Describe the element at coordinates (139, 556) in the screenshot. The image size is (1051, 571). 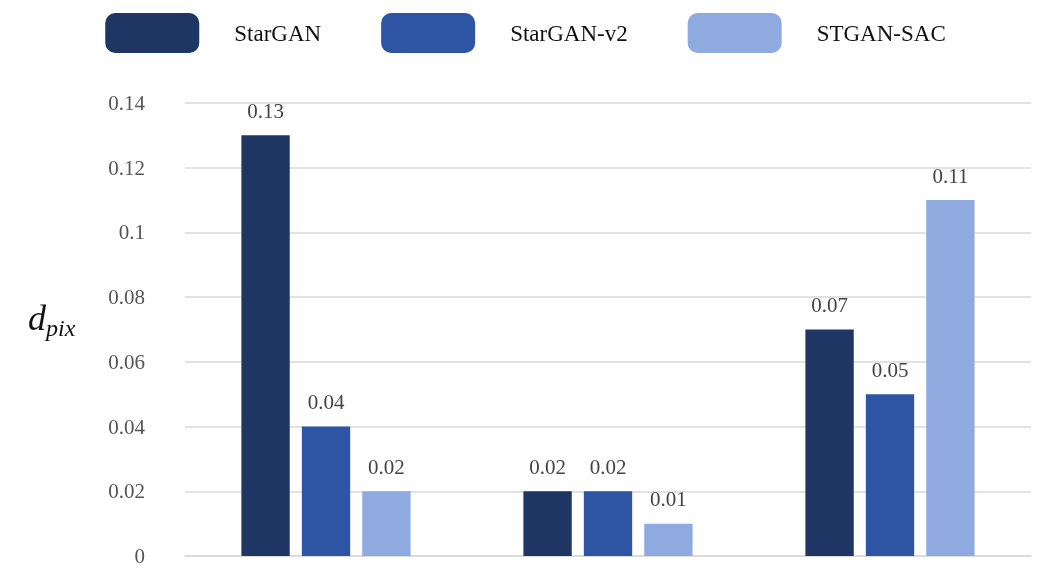
I see `y-tick-label: 0` at that location.